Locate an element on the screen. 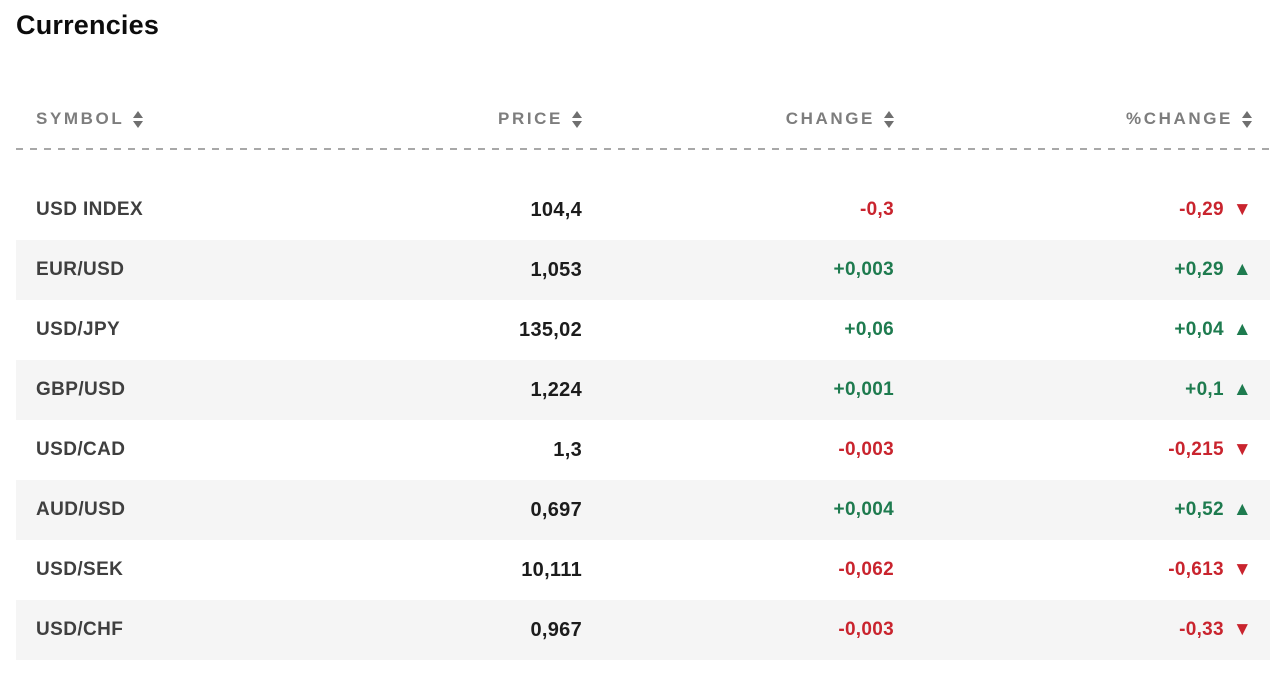 The height and width of the screenshot is (682, 1286). pct-change-cell: +0,1 ▲ is located at coordinates (1073, 390).